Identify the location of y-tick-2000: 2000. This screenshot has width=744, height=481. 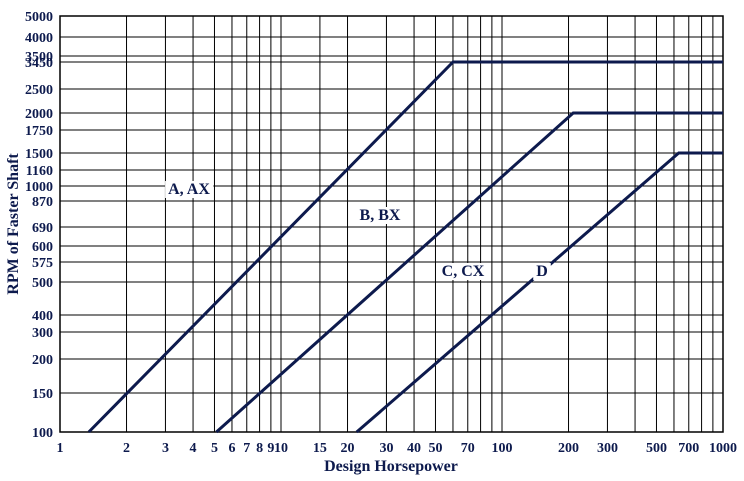
(39, 114).